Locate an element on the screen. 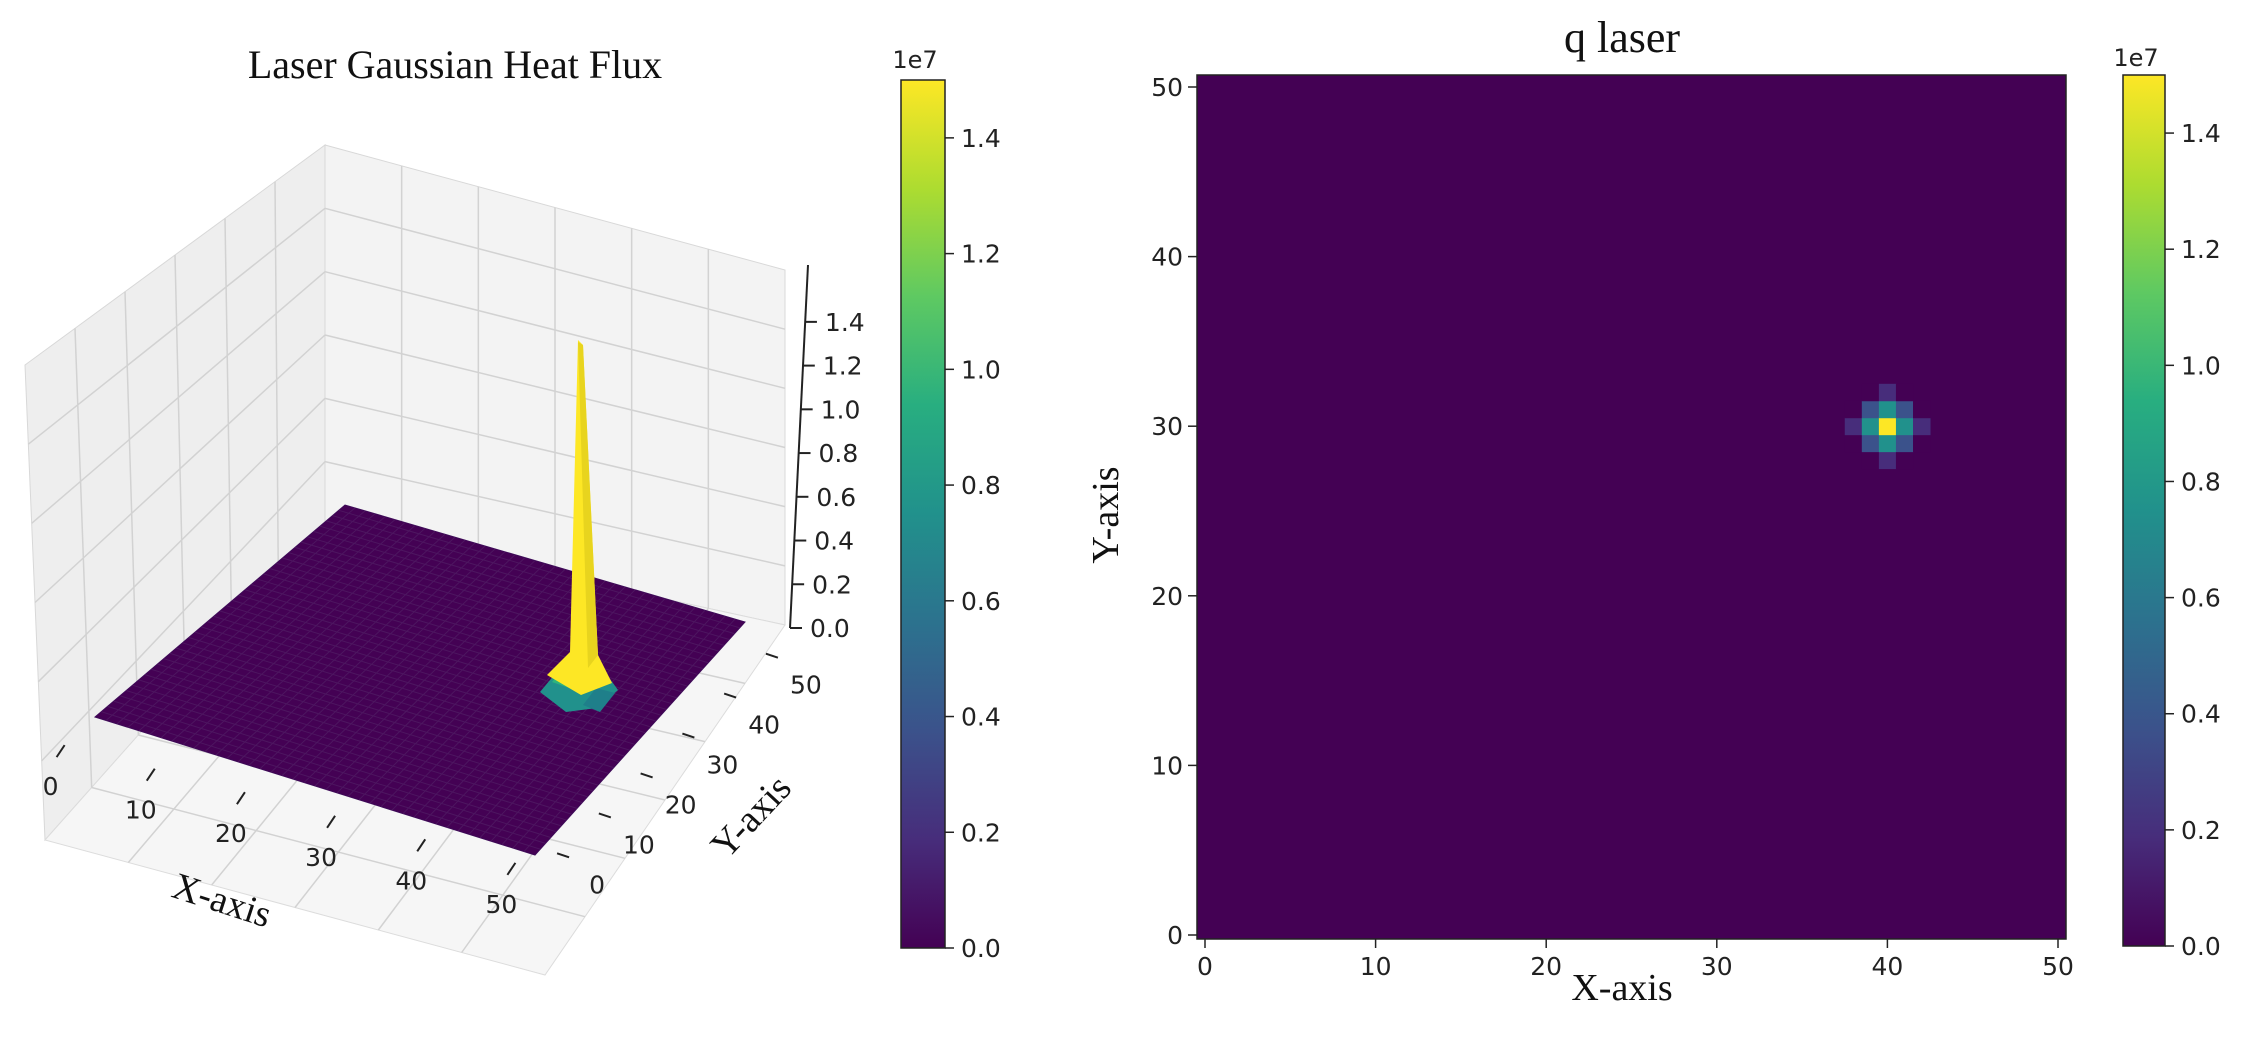 The image size is (2245, 1050). y-tick-label: 40 is located at coordinates (764, 725).